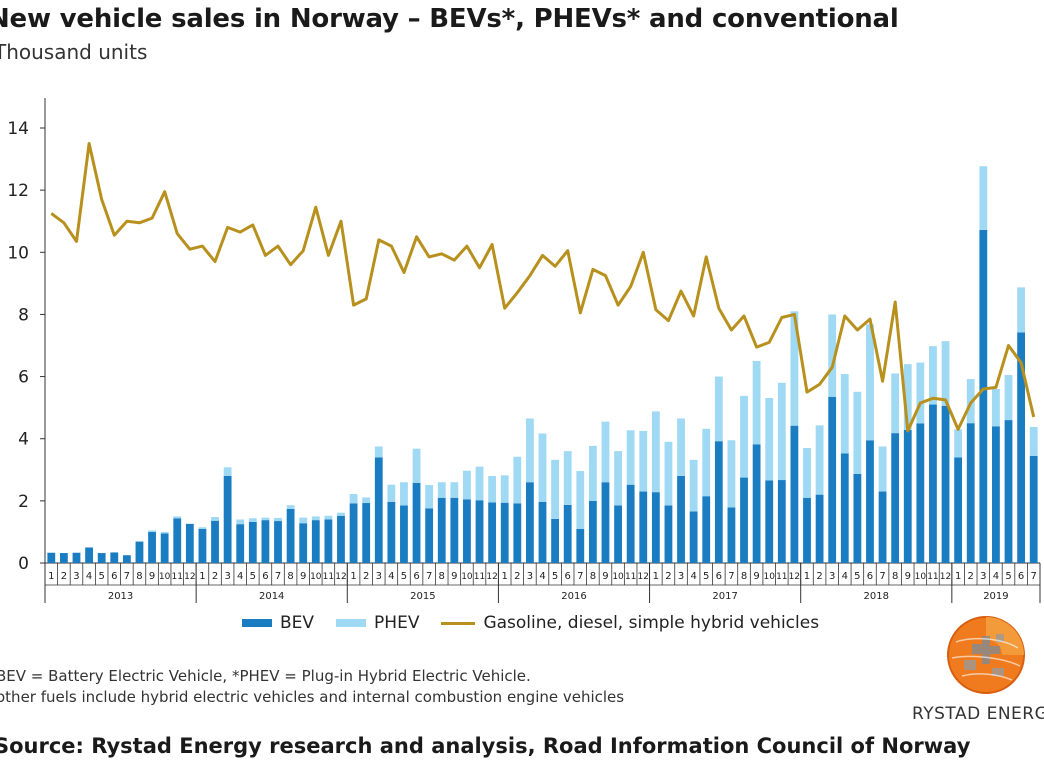 The image size is (1044, 783). I want to click on y-tick-label: 6, so click(23, 378).